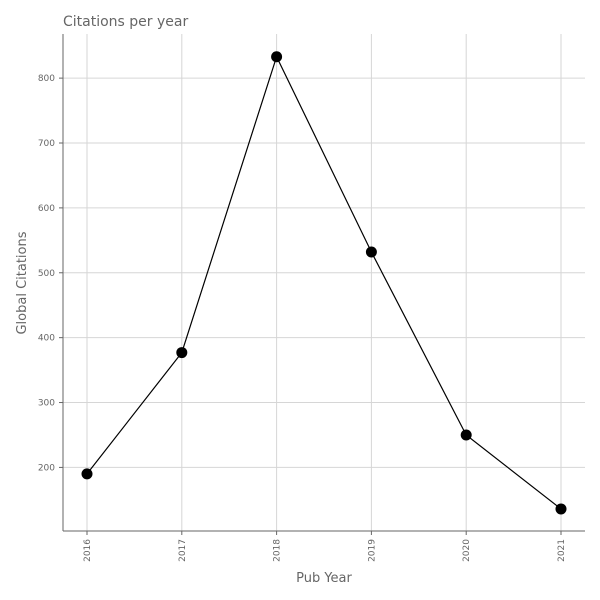  Describe the element at coordinates (46, 468) in the screenshot. I see `y-tick-label: 200` at that location.